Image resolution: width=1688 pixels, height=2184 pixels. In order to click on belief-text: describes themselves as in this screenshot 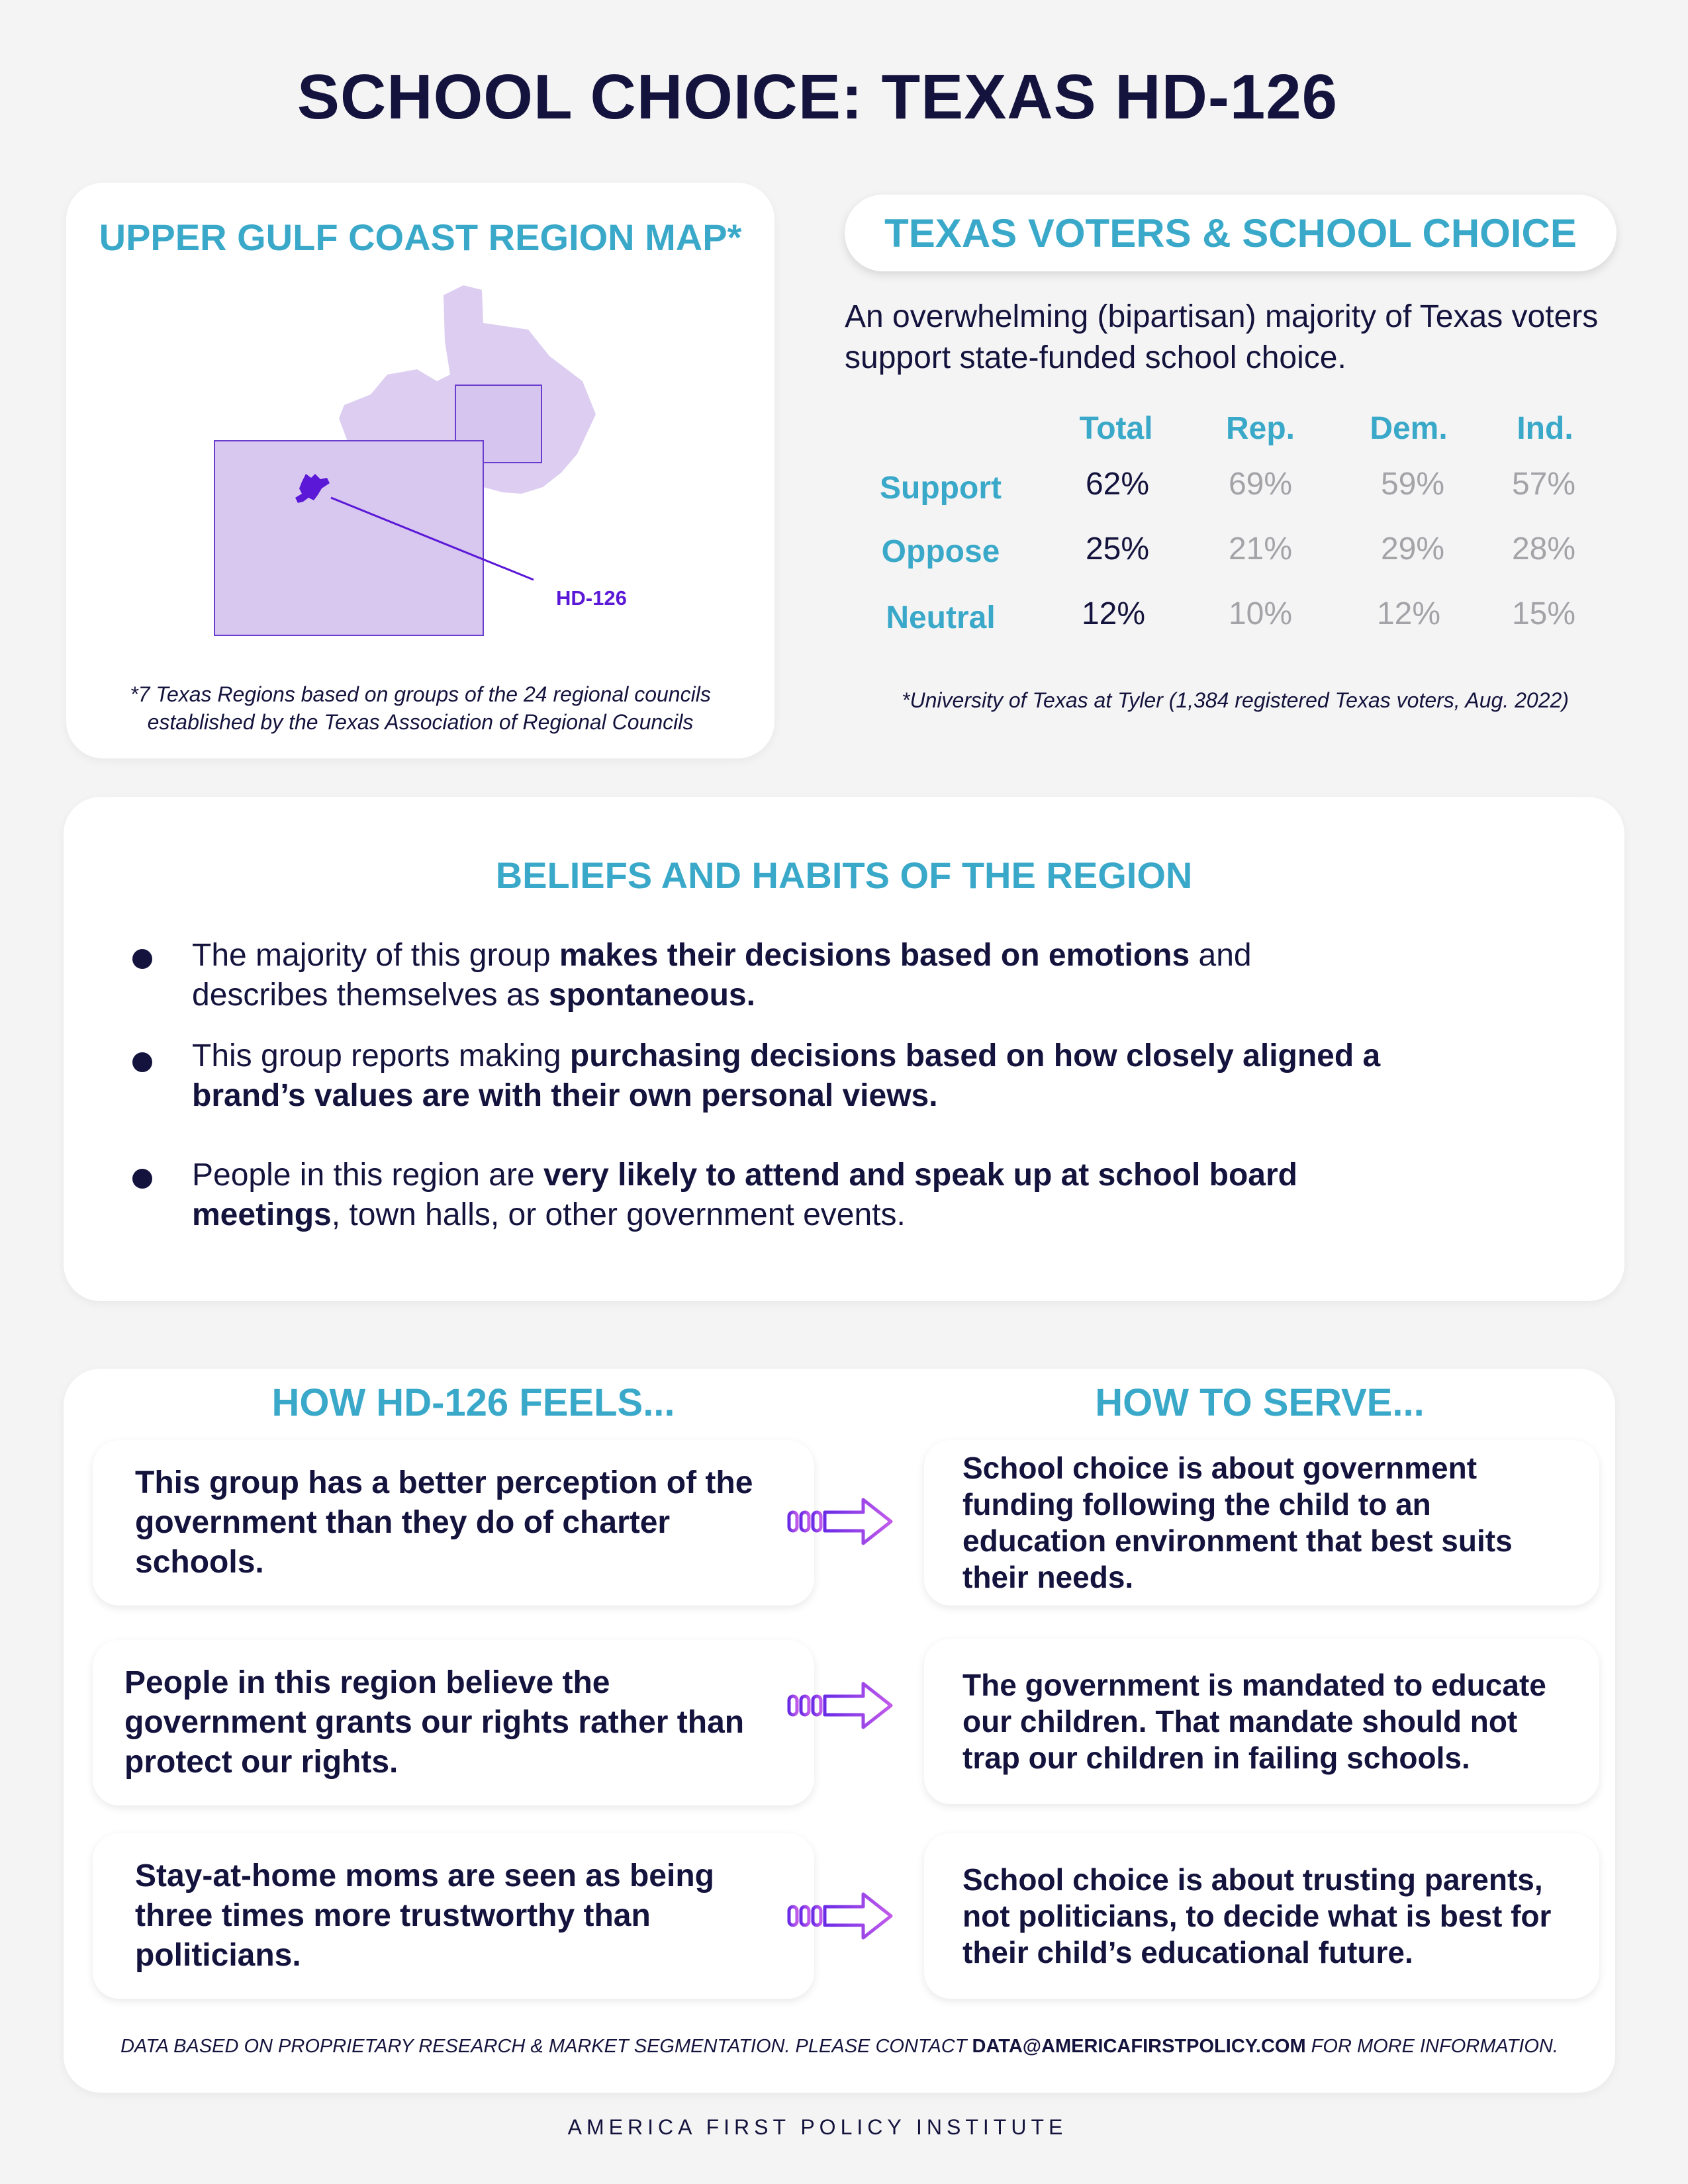, I will do `click(370, 995)`.